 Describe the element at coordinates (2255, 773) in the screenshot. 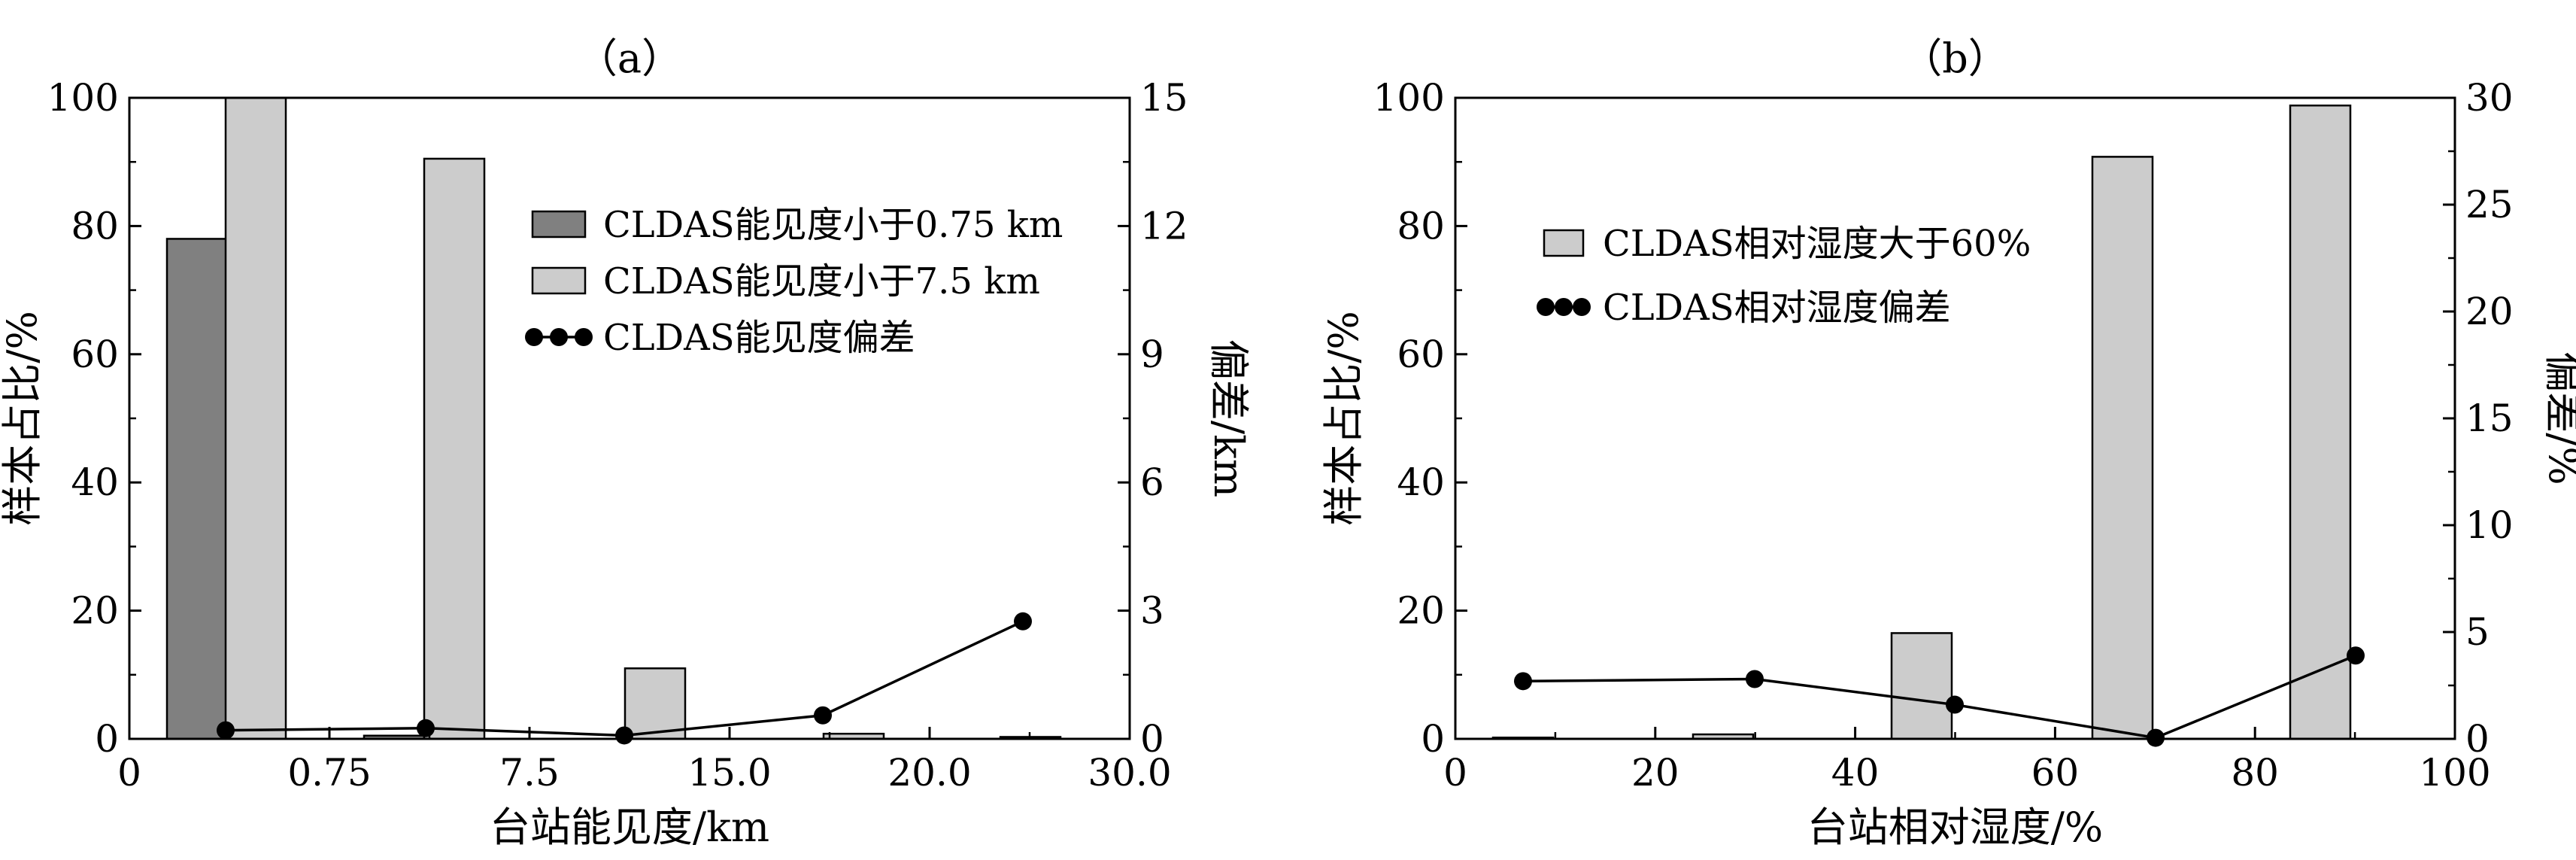

I see `x-tick-label: 80` at that location.